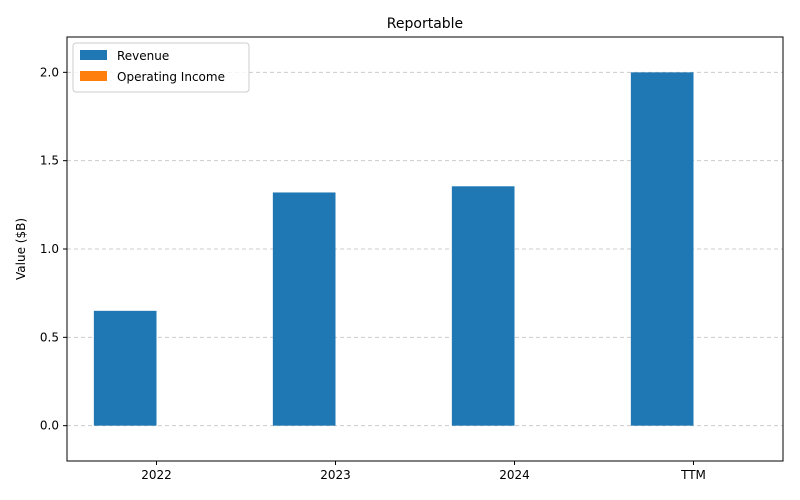 This screenshot has height=500, width=800. What do you see at coordinates (693, 475) in the screenshot?
I see `x-tick-label: TTM` at bounding box center [693, 475].